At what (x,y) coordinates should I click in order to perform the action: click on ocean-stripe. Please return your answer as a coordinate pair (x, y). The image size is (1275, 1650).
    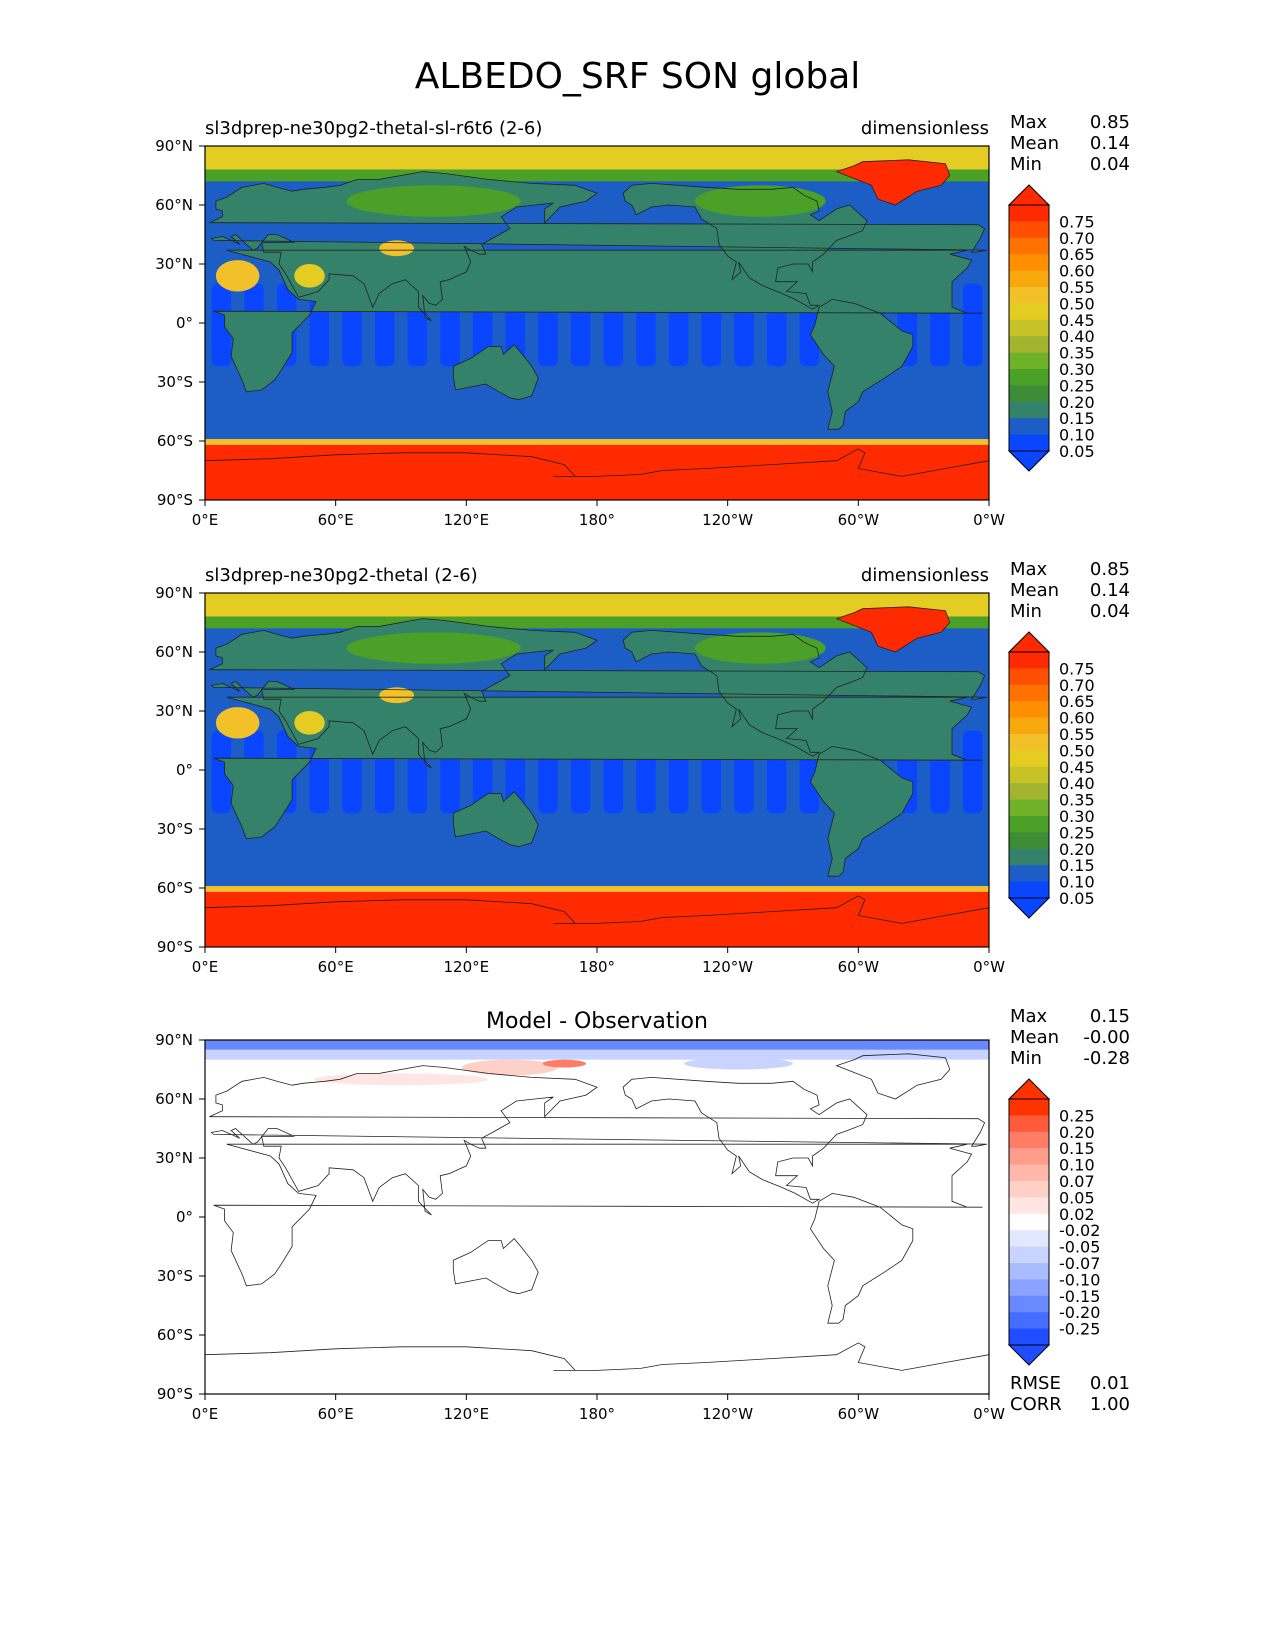
    Looking at the image, I should click on (221, 325).